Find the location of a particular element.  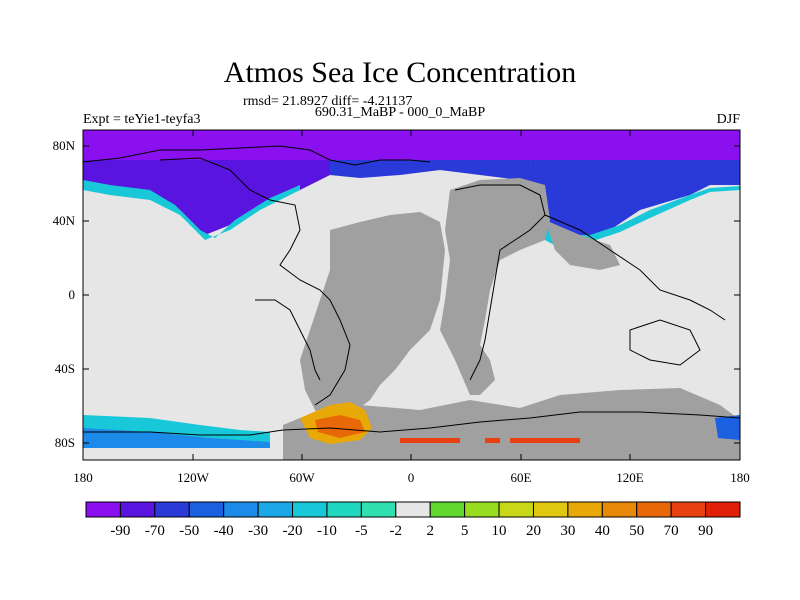

colorbar-label: -90 is located at coordinates (120, 531).